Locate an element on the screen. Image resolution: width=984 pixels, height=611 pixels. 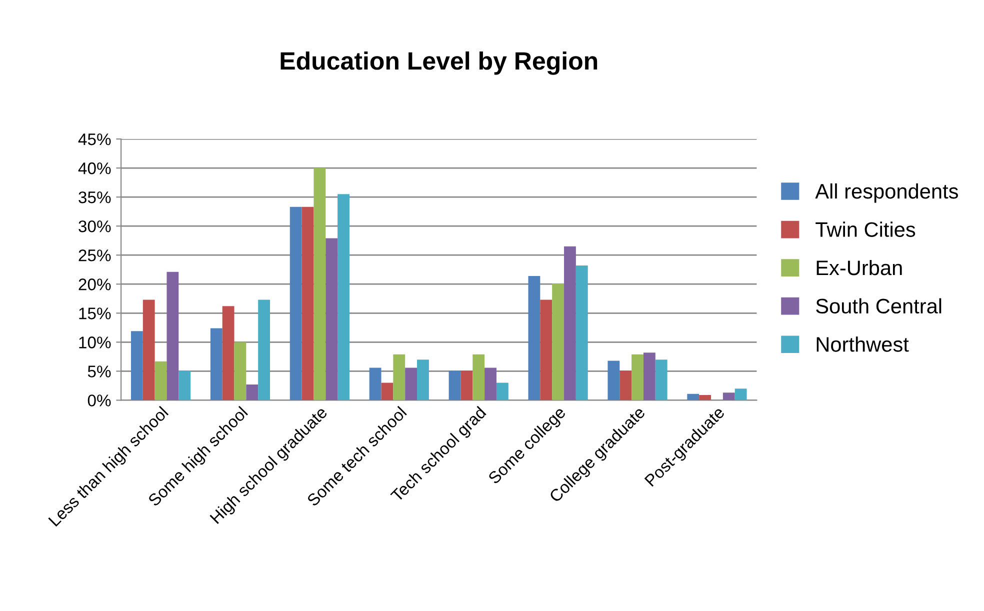
y-tick-label: 45% is located at coordinates (94, 139).